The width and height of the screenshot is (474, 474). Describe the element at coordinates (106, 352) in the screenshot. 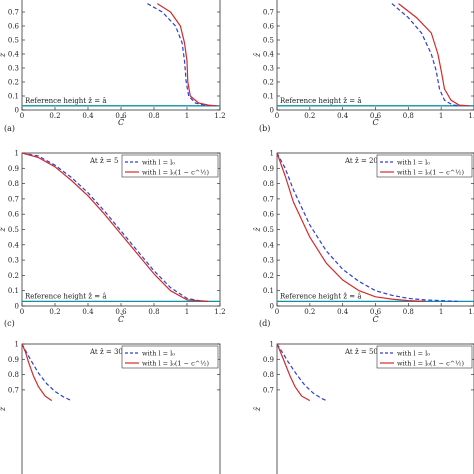

I see `panel-annotation: At ẑ = 30` at that location.